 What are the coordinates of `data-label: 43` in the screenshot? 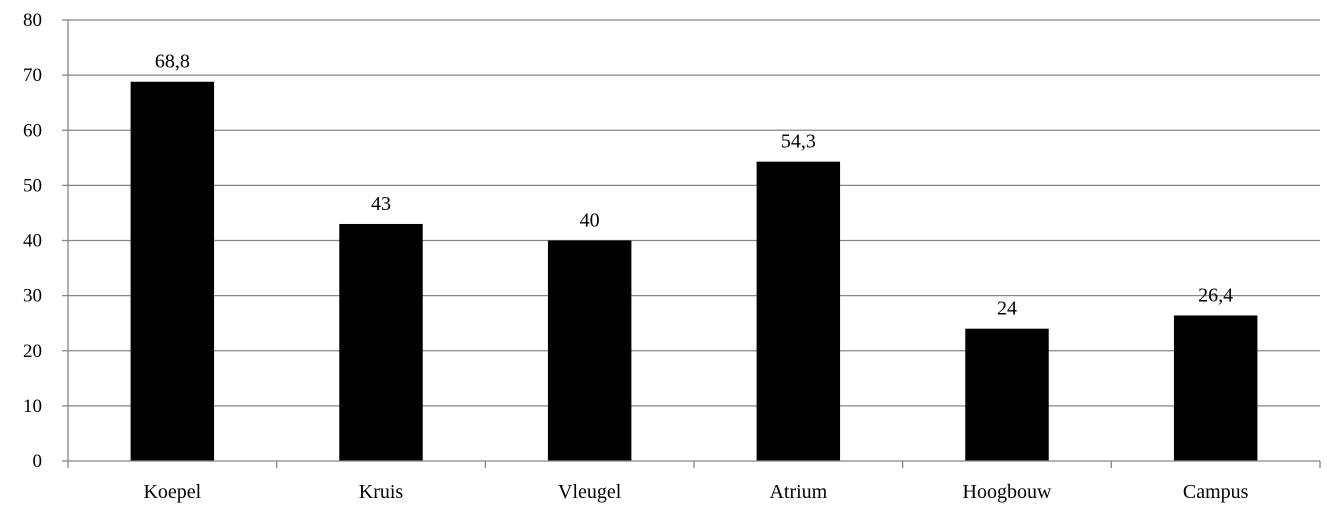 It's located at (381, 204).